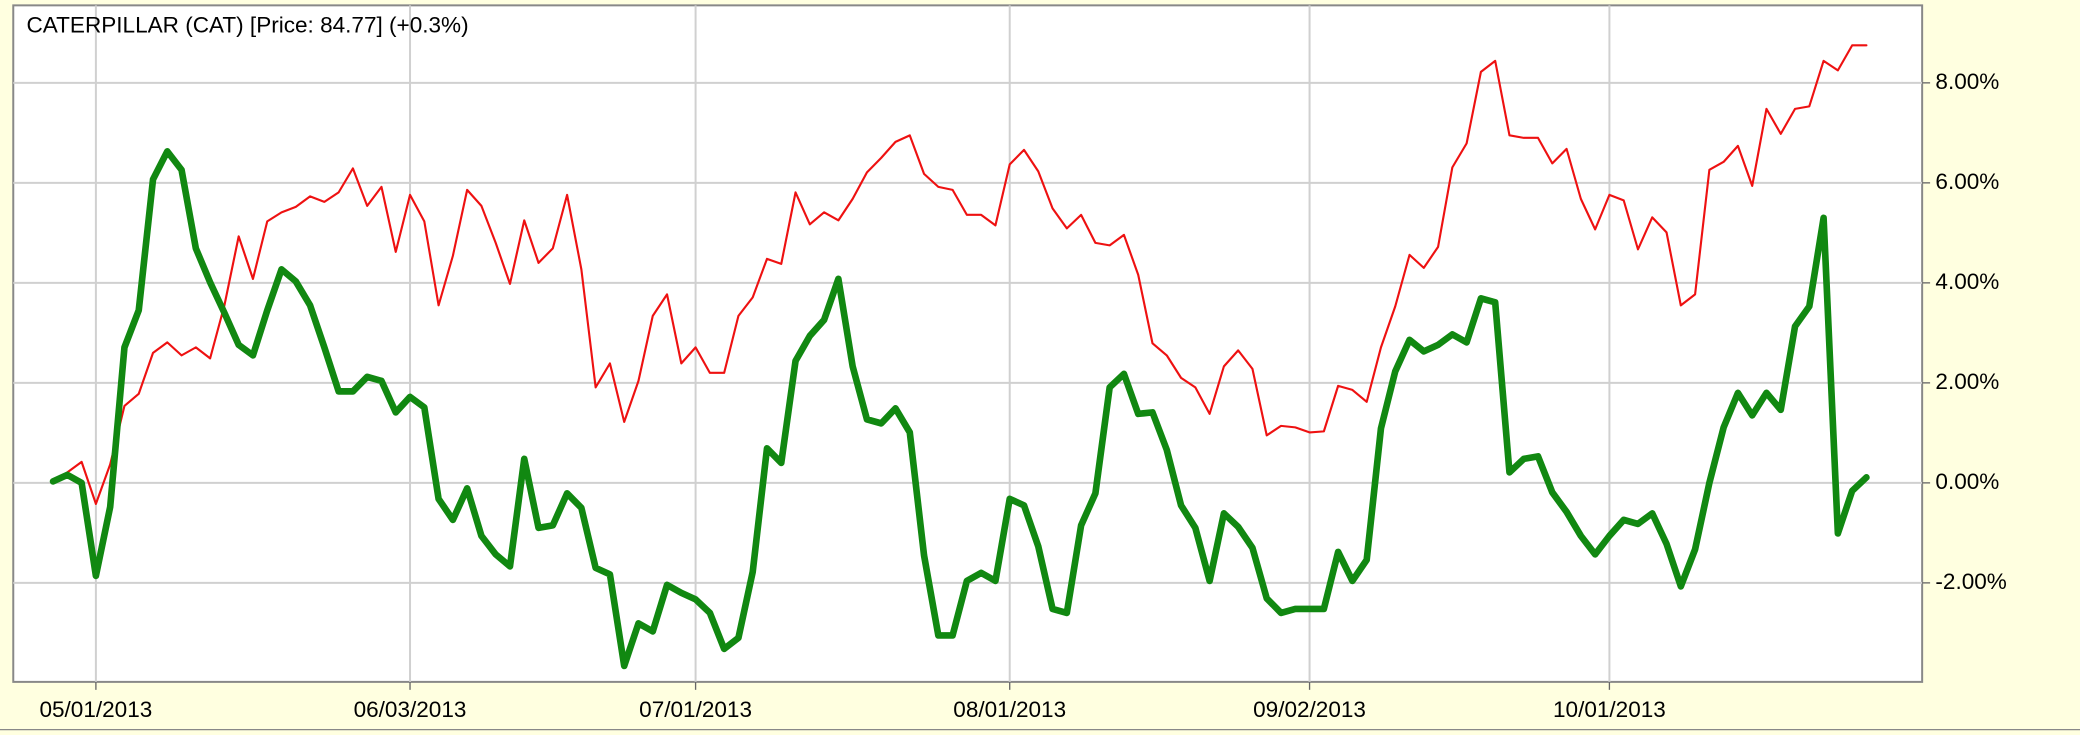  I want to click on x-tick-label: 10/01/2013, so click(1609, 709).